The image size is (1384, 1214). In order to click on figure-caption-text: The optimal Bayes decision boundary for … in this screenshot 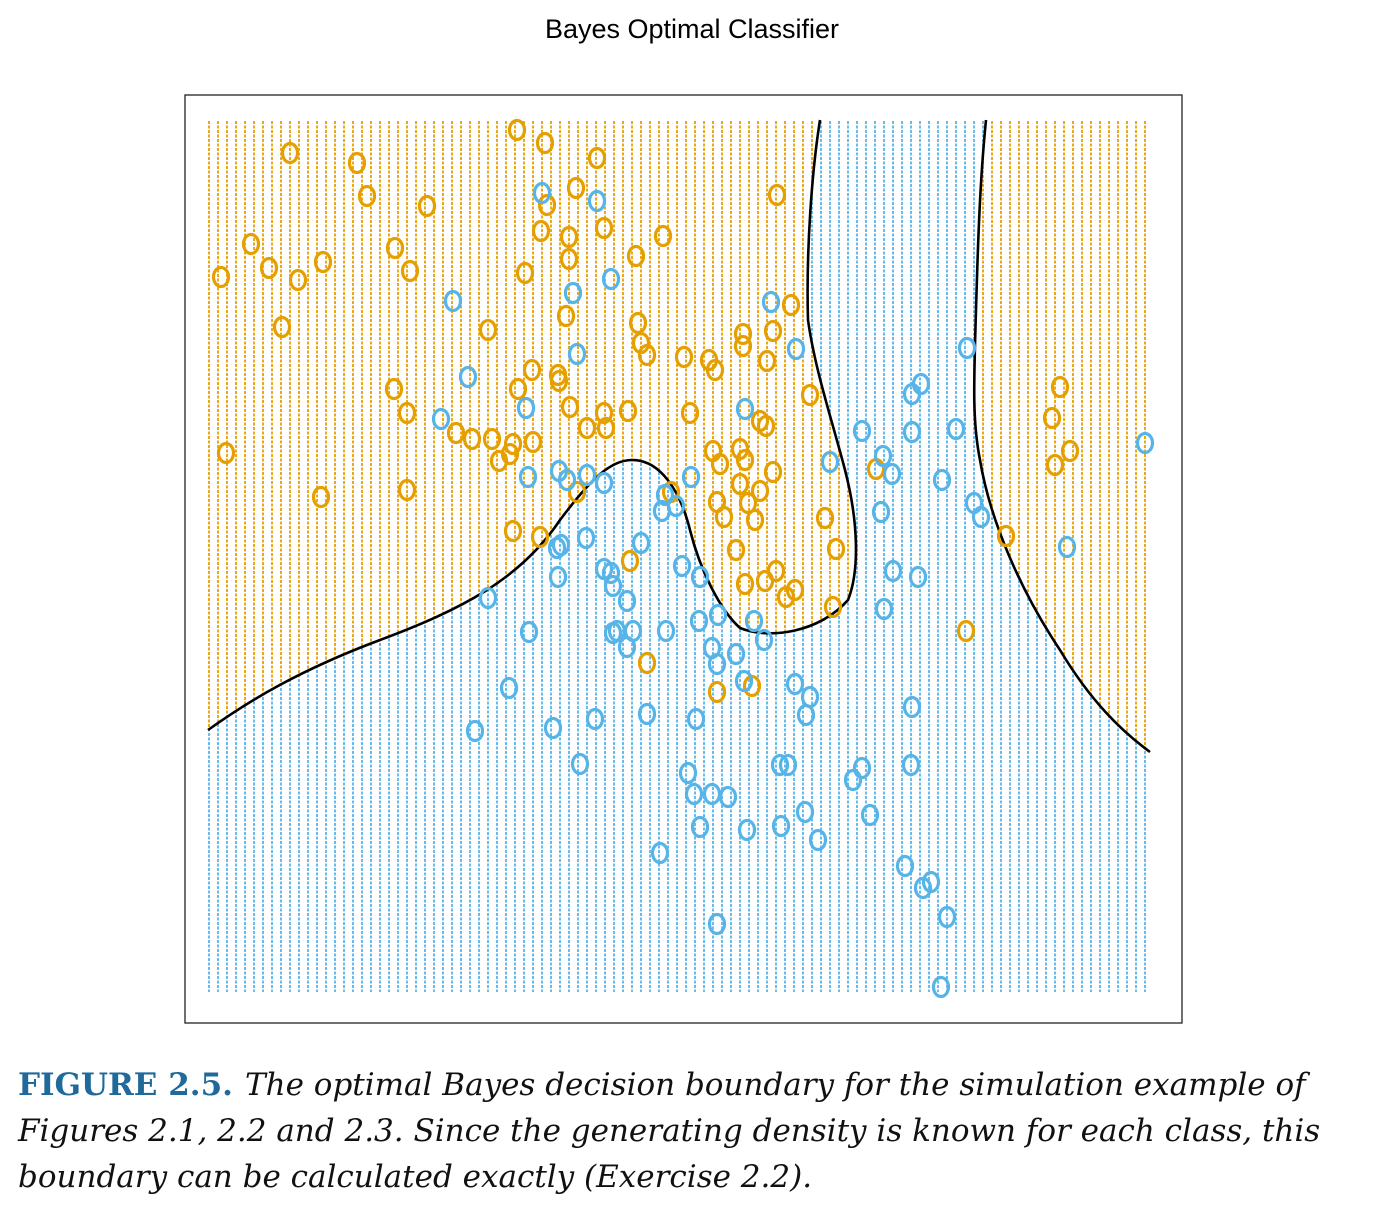, I will do `click(669, 1131)`.